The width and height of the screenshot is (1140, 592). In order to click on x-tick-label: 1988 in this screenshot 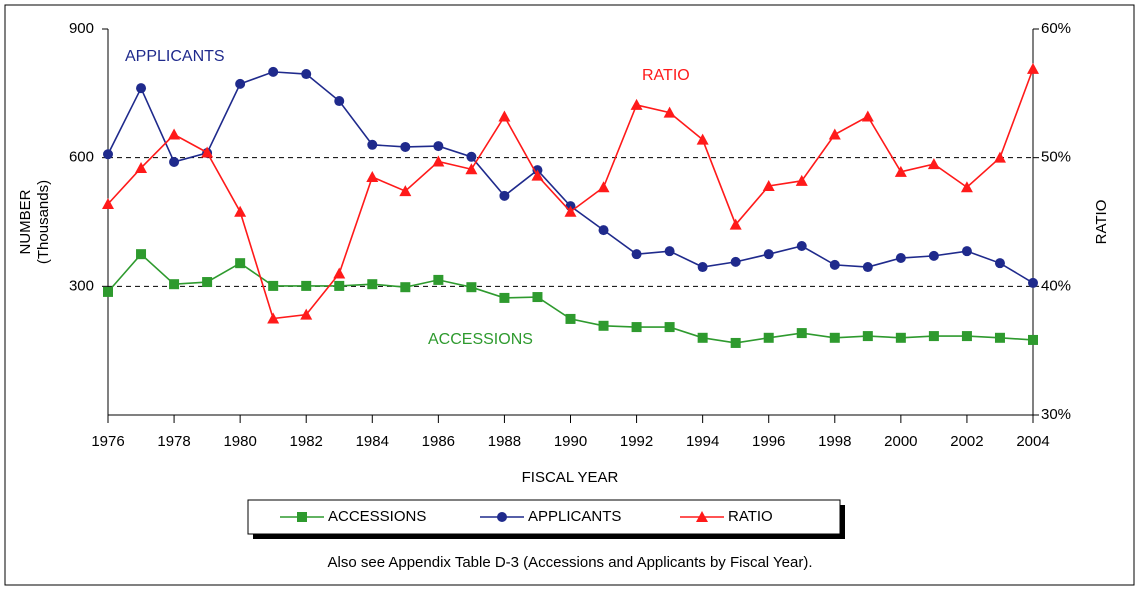, I will do `click(504, 441)`.